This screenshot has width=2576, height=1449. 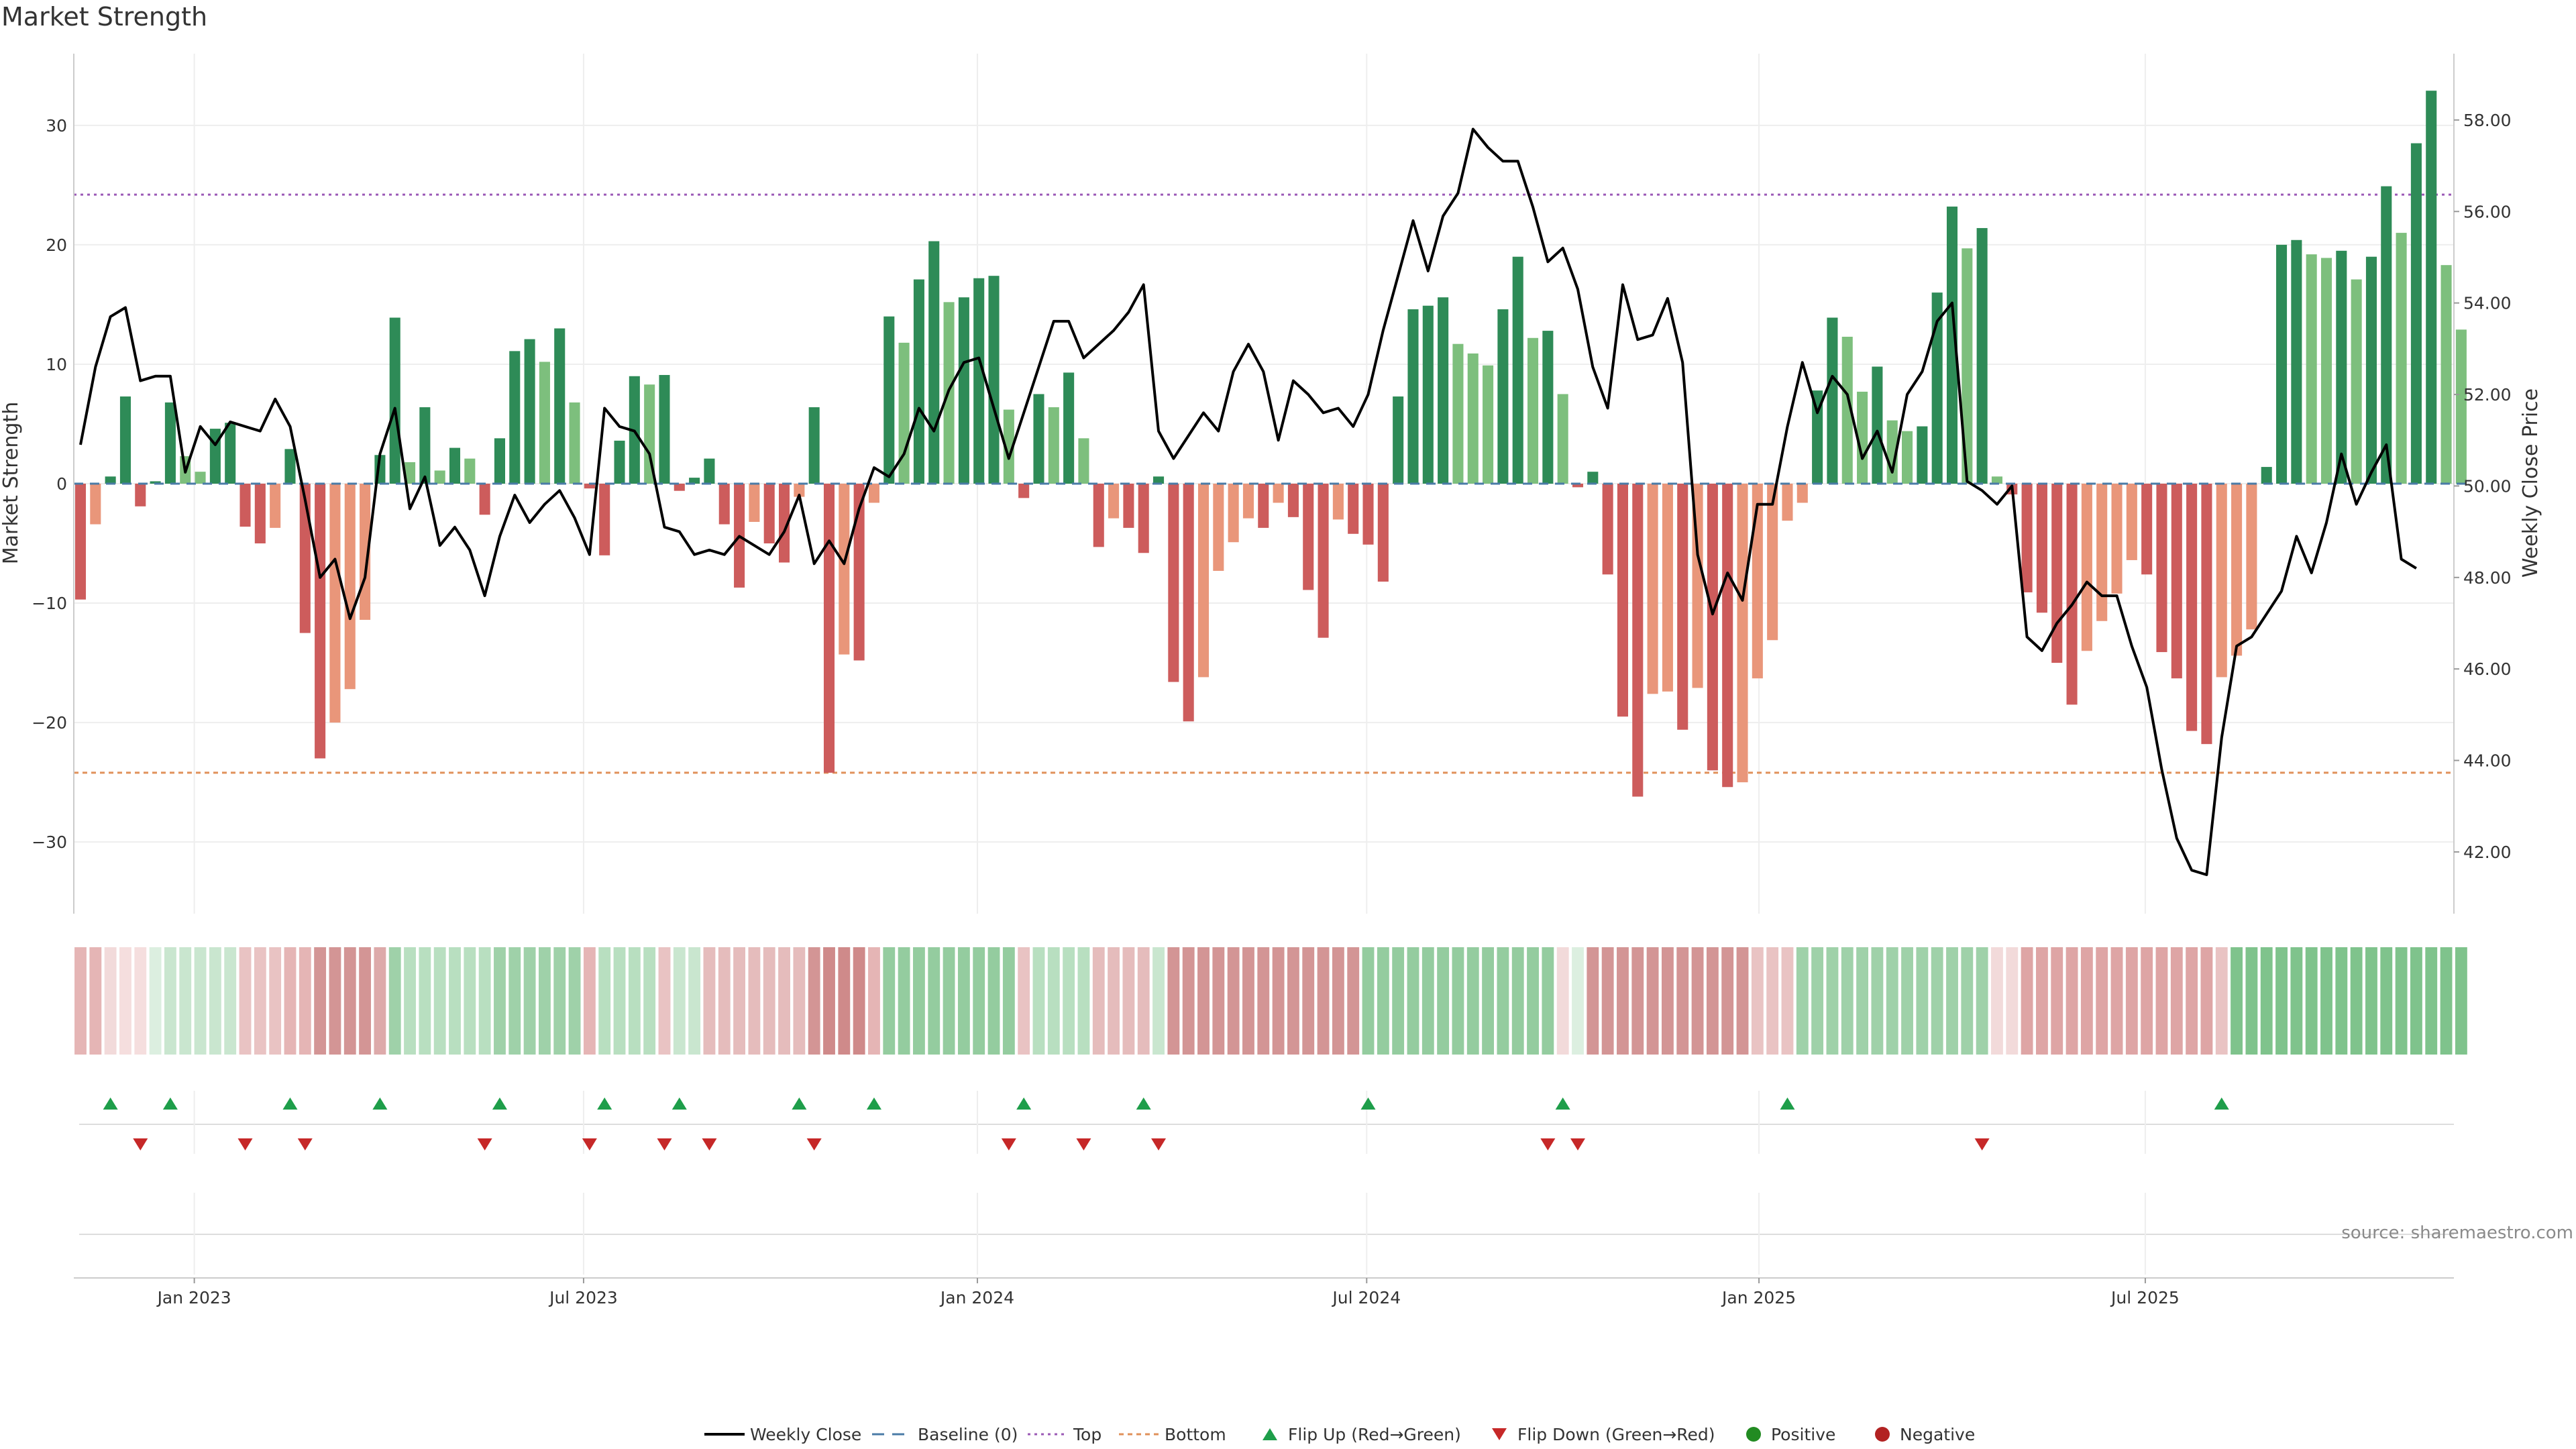 What do you see at coordinates (1270, 1434) in the screenshot?
I see `legend-triangle-up-icon` at bounding box center [1270, 1434].